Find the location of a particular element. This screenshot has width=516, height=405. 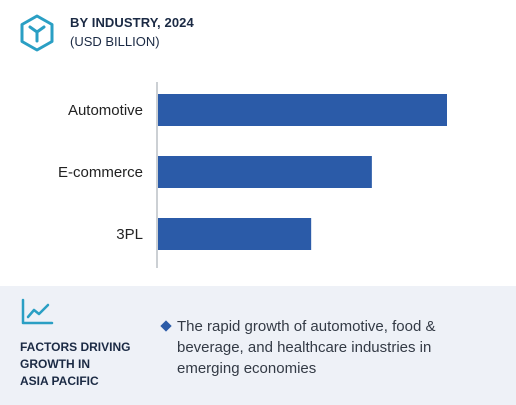

diamond-bullet-icon is located at coordinates (166, 326).